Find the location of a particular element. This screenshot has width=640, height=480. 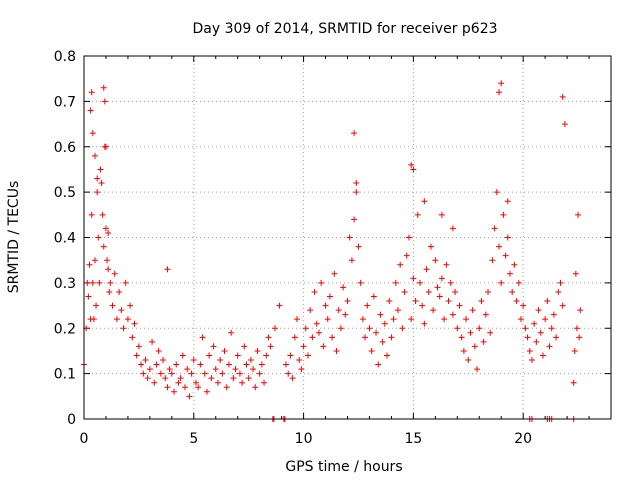

y-tick-label: 0 is located at coordinates (71, 420).